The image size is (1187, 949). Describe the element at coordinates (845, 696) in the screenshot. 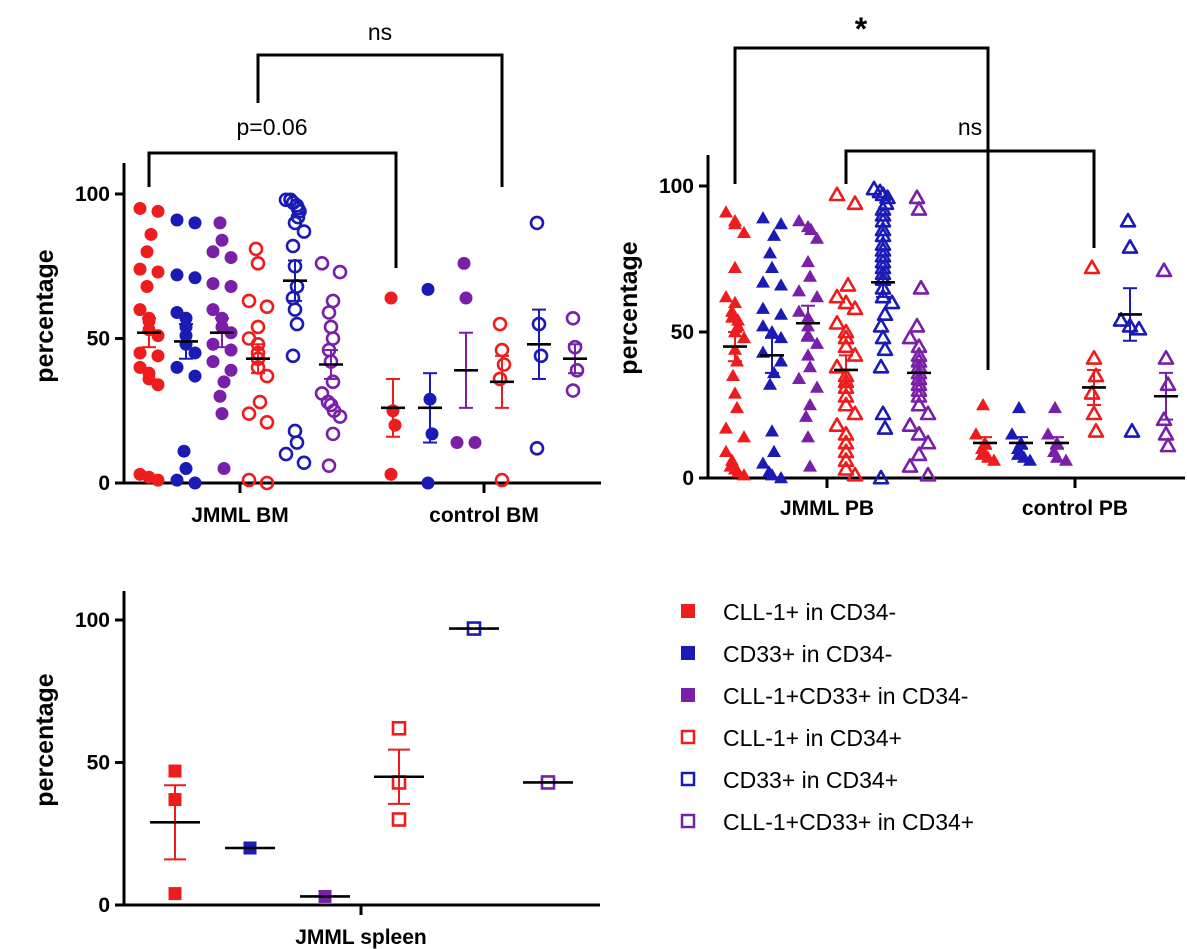

I see `legend-label-2: CLL-1+CD33+ in CD34-` at that location.